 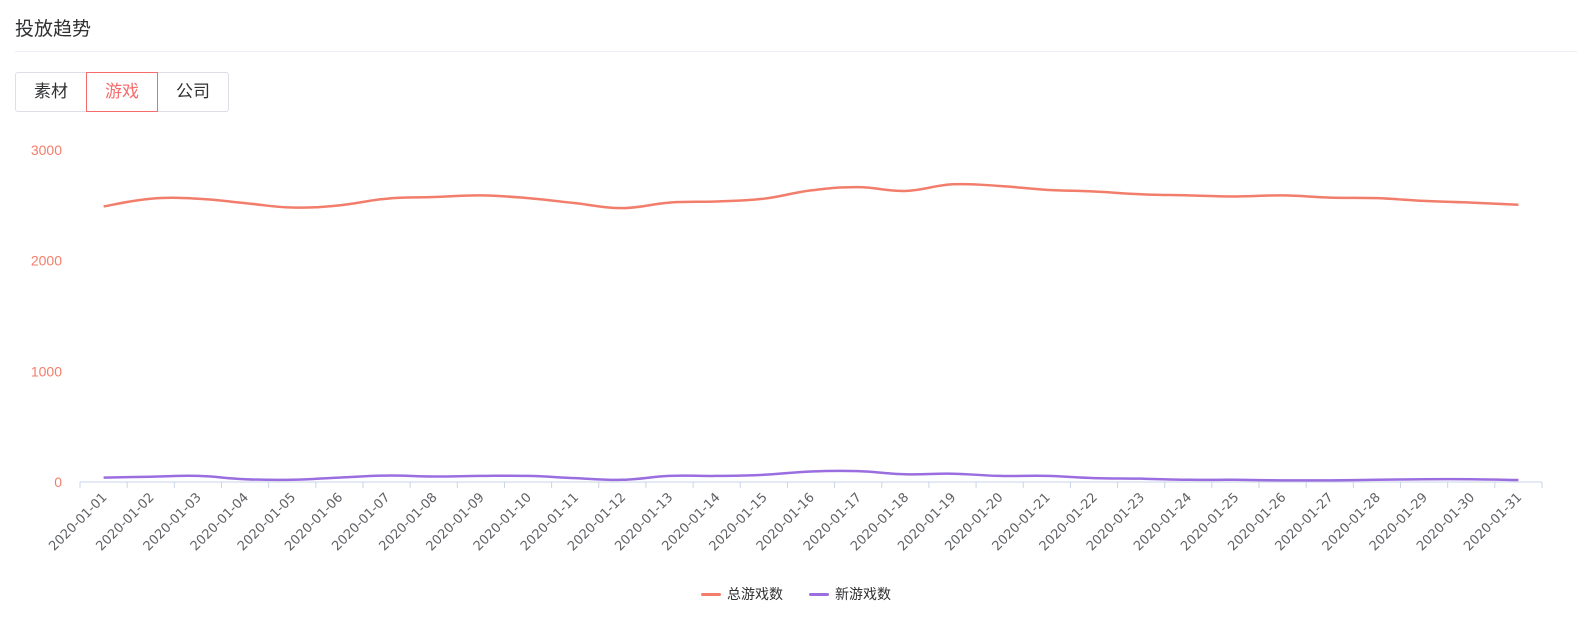 What do you see at coordinates (711, 594) in the screenshot?
I see `legend-swatch-total` at bounding box center [711, 594].